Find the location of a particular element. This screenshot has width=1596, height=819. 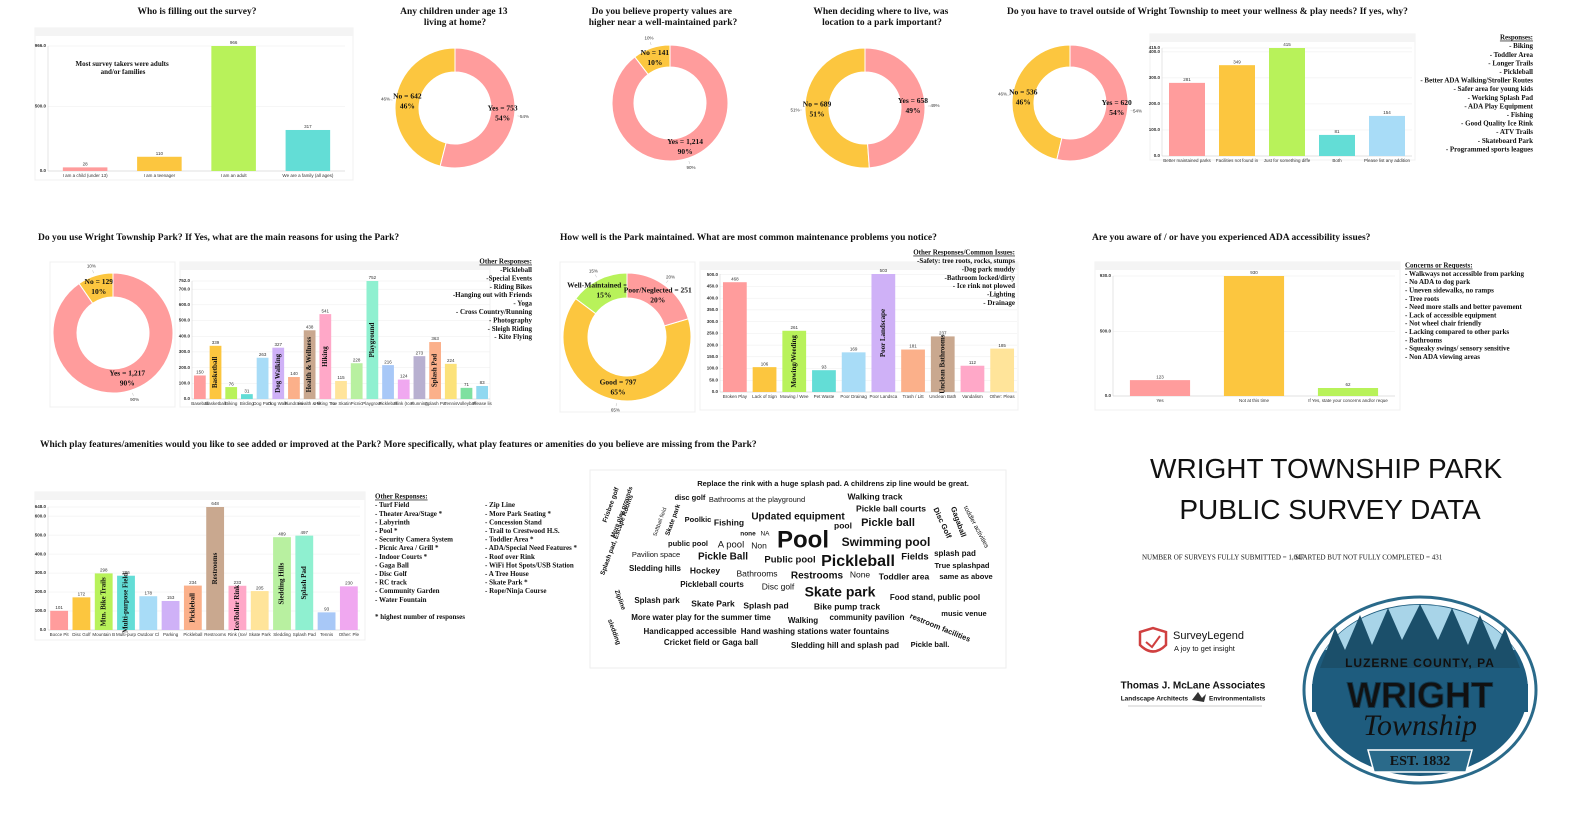

value-label: 106 is located at coordinates (765, 363).